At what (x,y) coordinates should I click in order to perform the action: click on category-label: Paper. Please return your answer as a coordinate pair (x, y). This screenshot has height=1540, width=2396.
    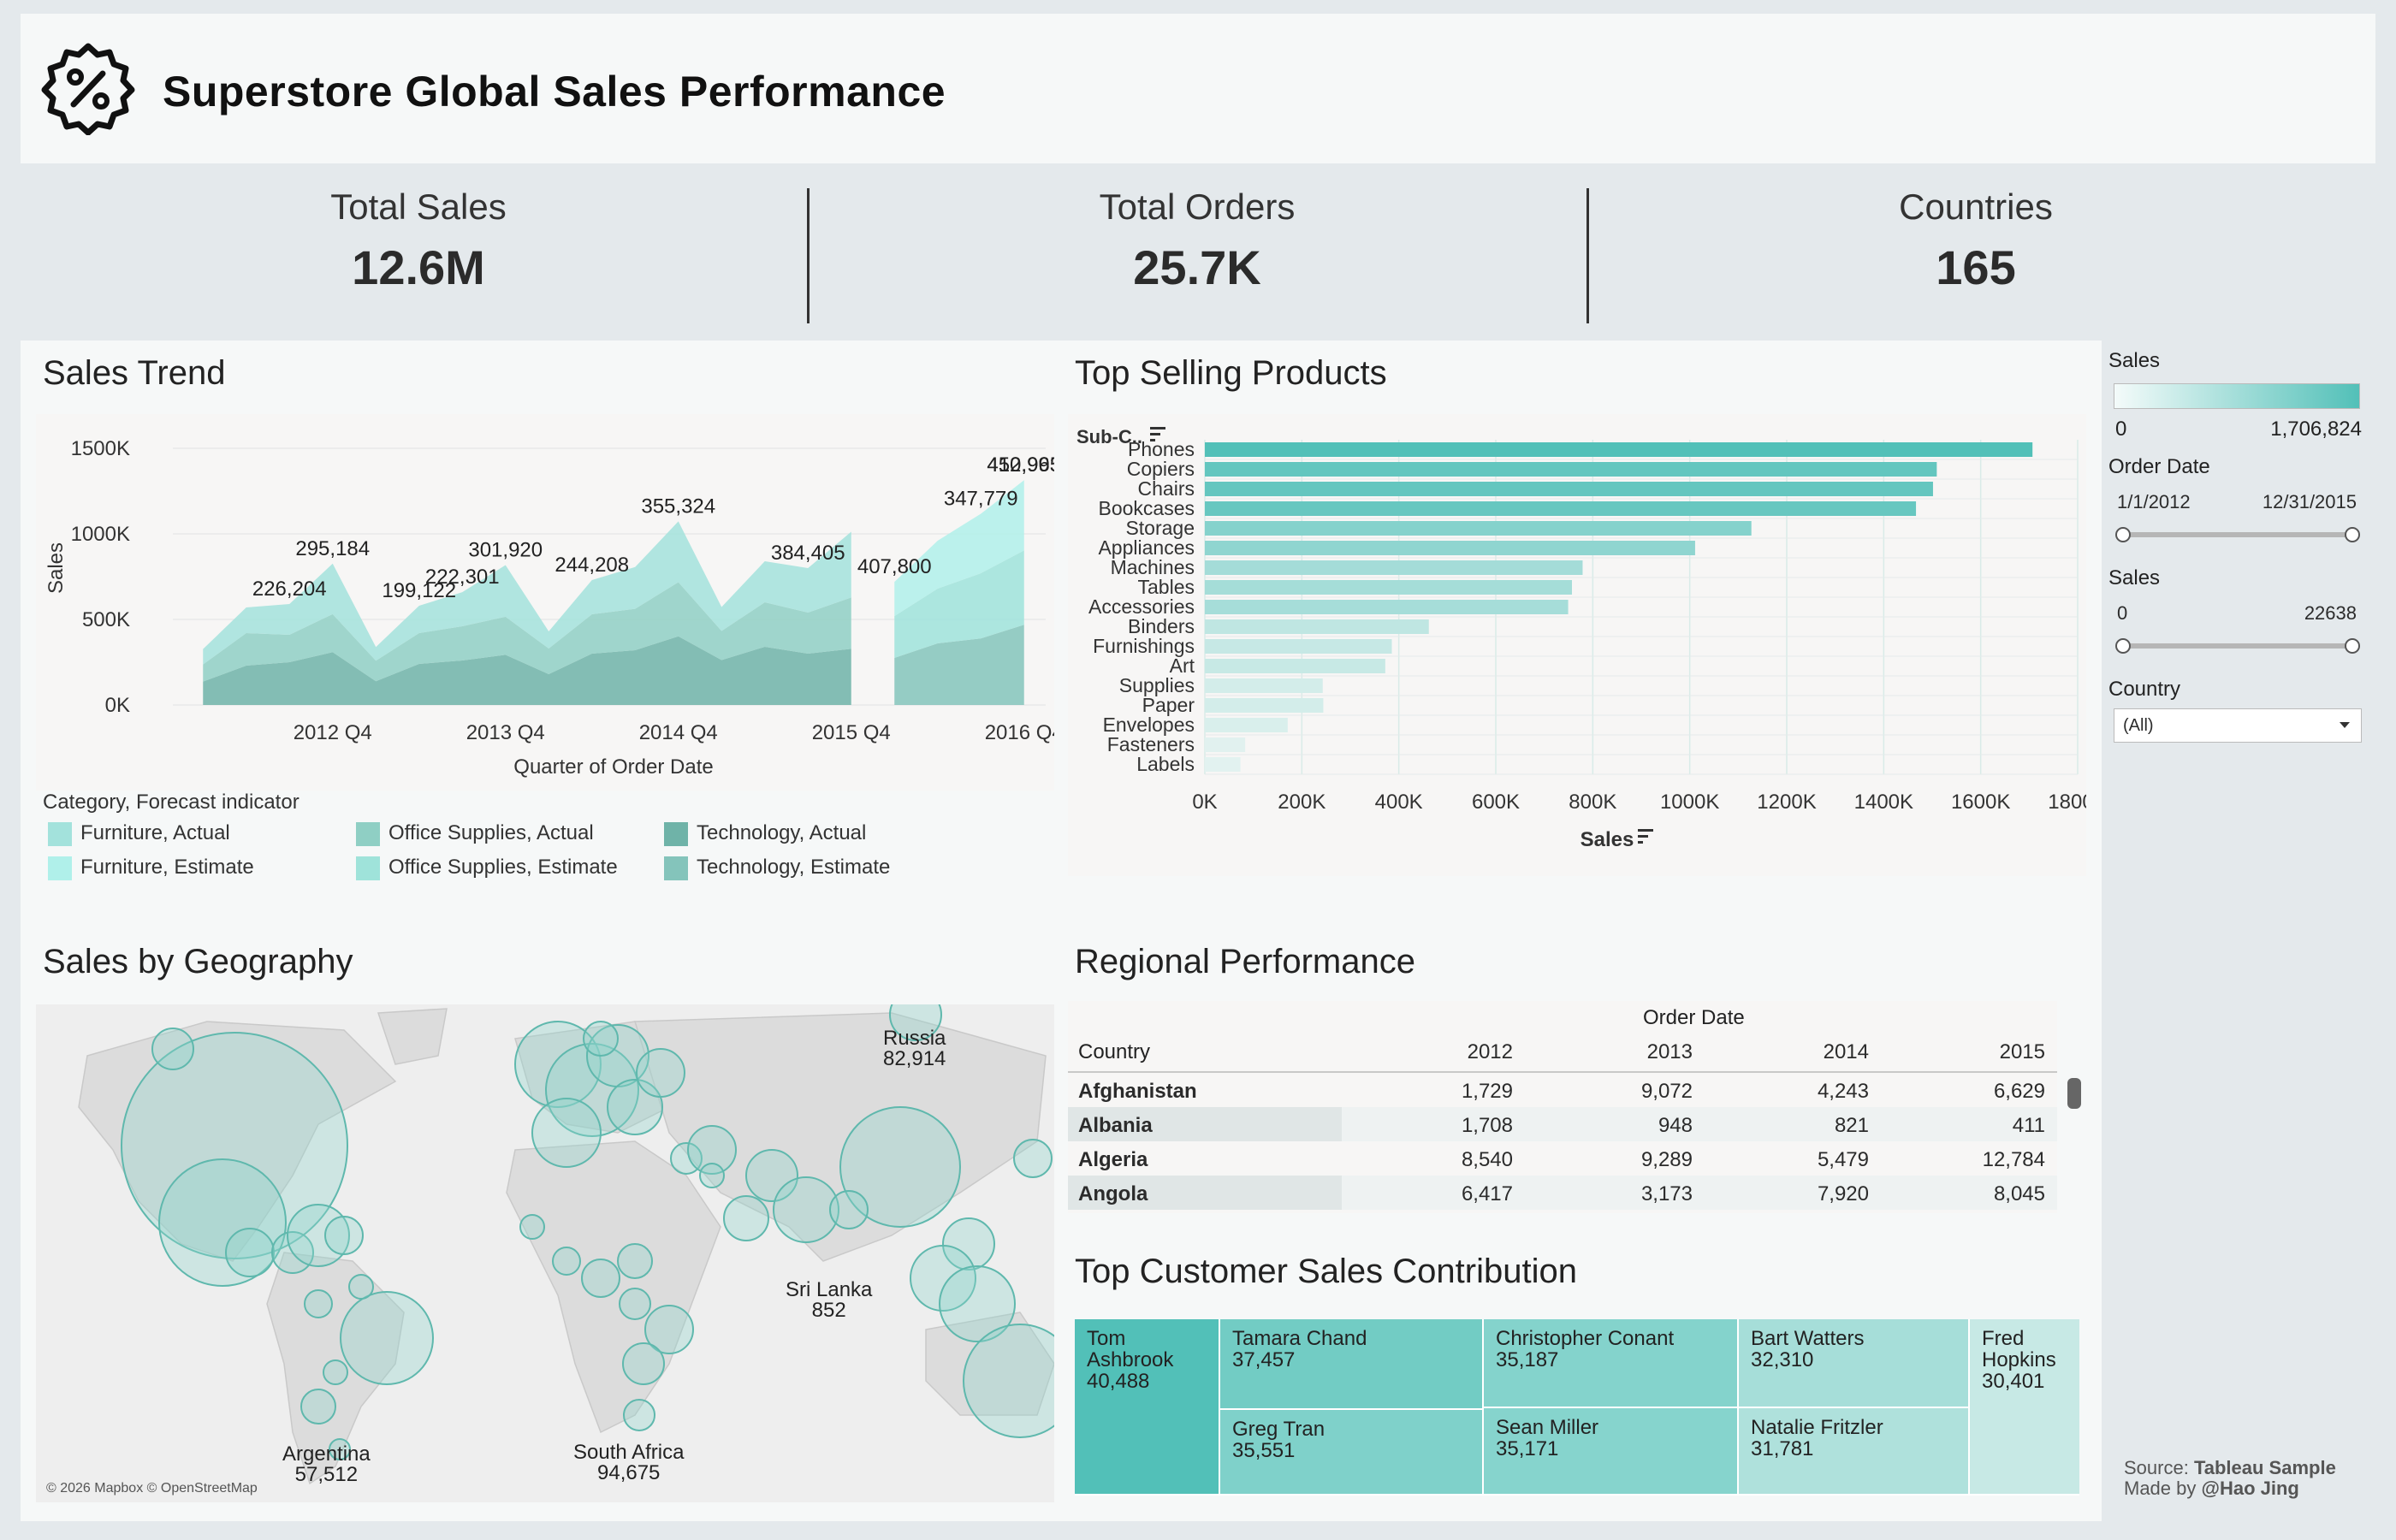
    Looking at the image, I should click on (1168, 705).